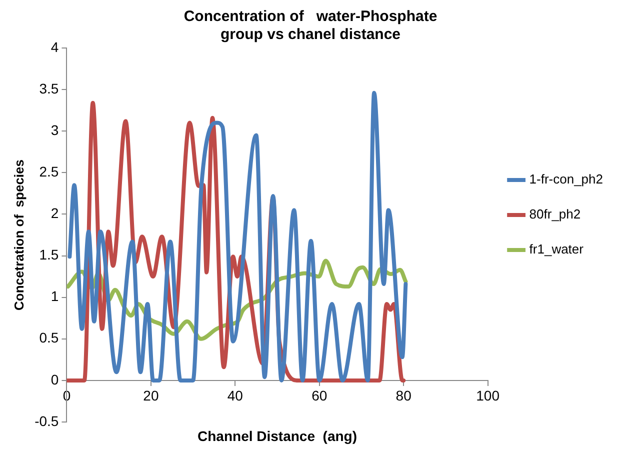  What do you see at coordinates (320, 396) in the screenshot?
I see `x-tick-label: 60` at bounding box center [320, 396].